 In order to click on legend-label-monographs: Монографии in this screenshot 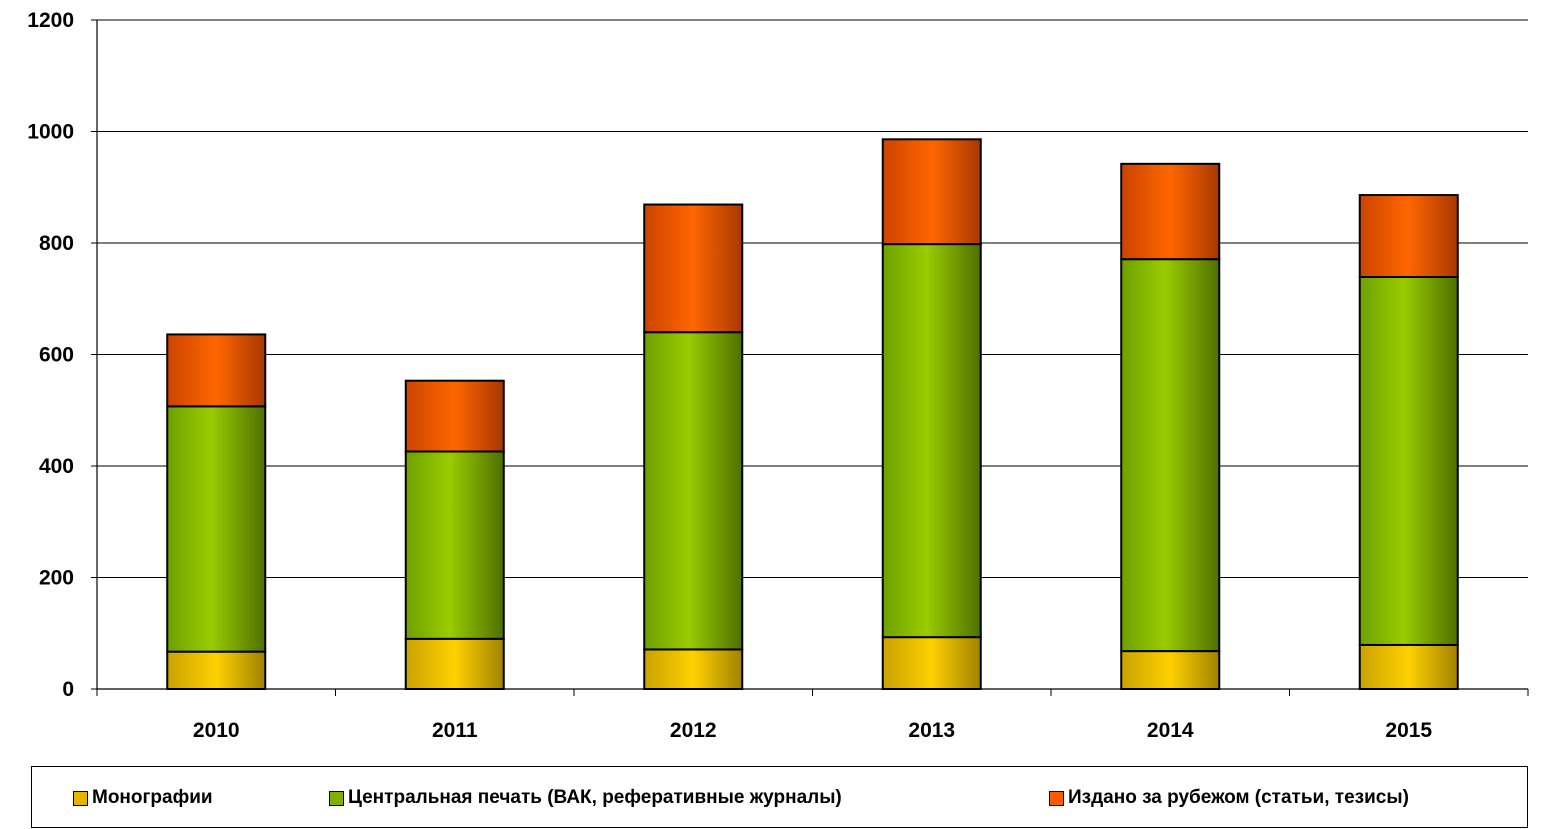, I will do `click(152, 797)`.